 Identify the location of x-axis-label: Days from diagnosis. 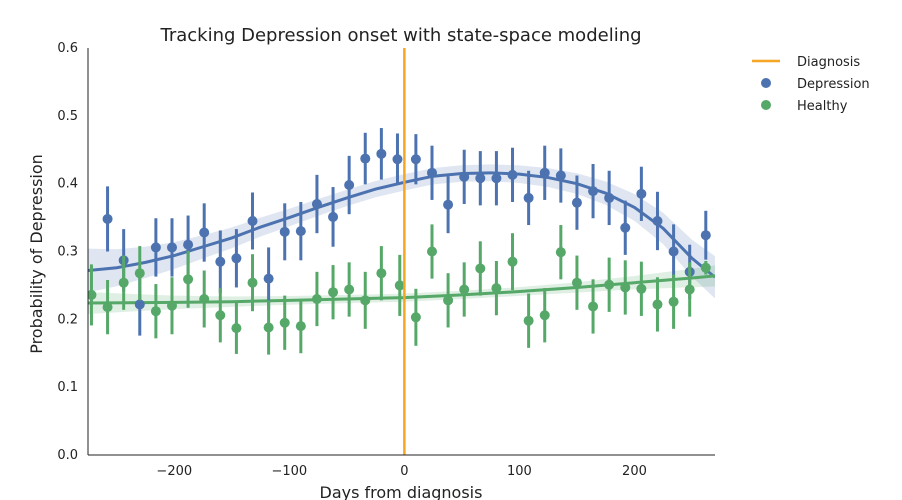
(401, 491).